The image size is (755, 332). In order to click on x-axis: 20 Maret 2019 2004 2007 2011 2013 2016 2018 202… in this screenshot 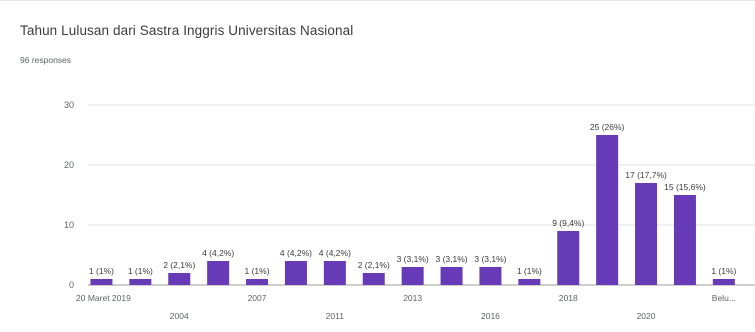, I will do `click(406, 307)`.